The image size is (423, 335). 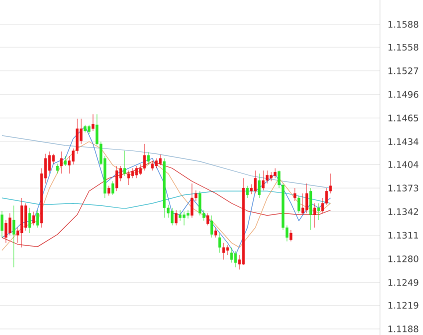 What do you see at coordinates (403, 47) in the screenshot?
I see `y-tick-label: 1.1558` at bounding box center [403, 47].